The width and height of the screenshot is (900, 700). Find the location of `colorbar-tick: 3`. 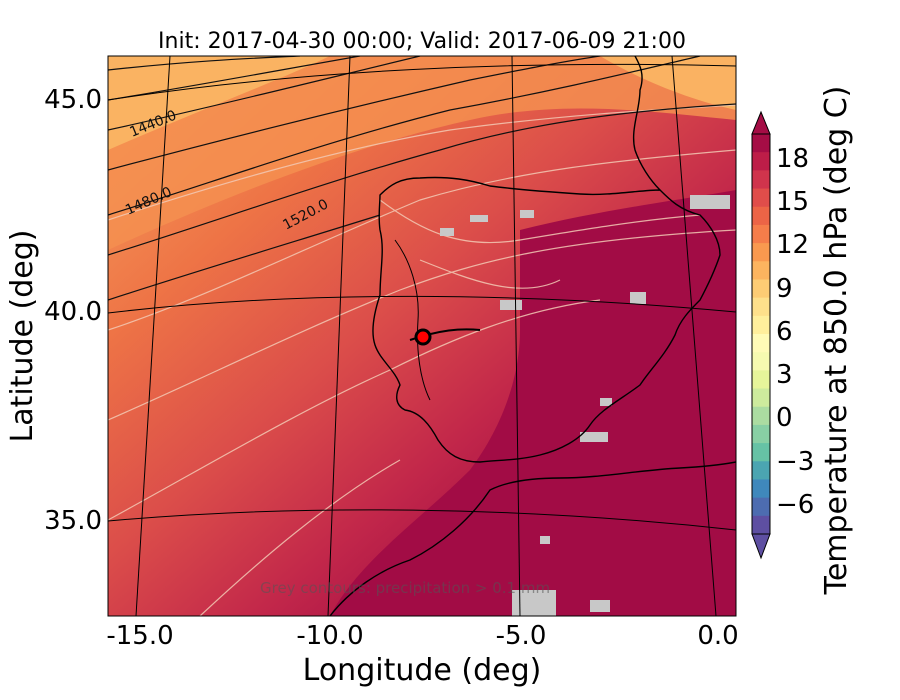

colorbar-tick: 3 is located at coordinates (784, 375).